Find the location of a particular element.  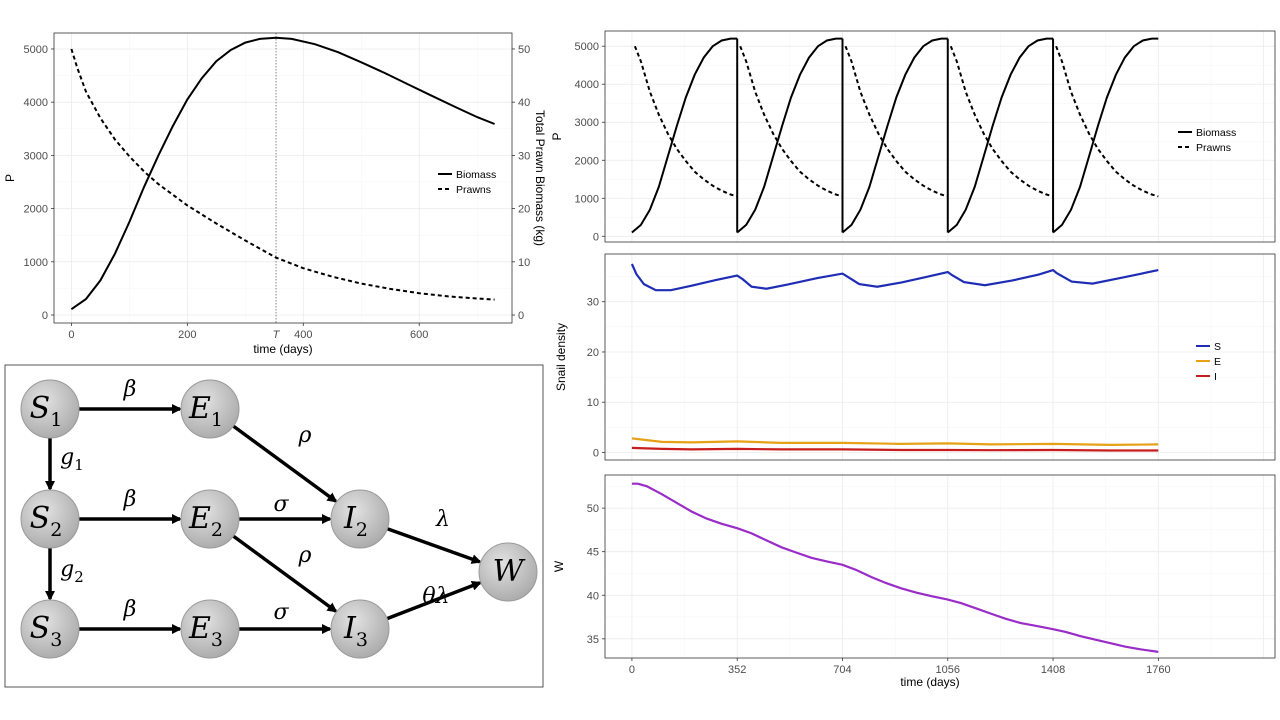

x-tick-label: 1760 is located at coordinates (1158, 670).